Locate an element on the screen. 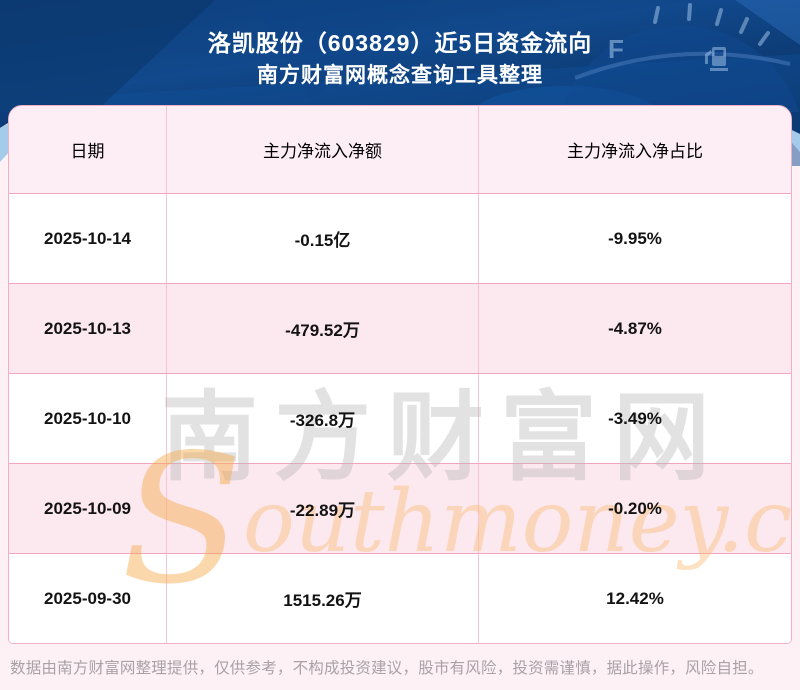 Image resolution: width=800 pixels, height=690 pixels. column-header-net-inflow-ratio: 主力净流入净占比 is located at coordinates (634, 149).